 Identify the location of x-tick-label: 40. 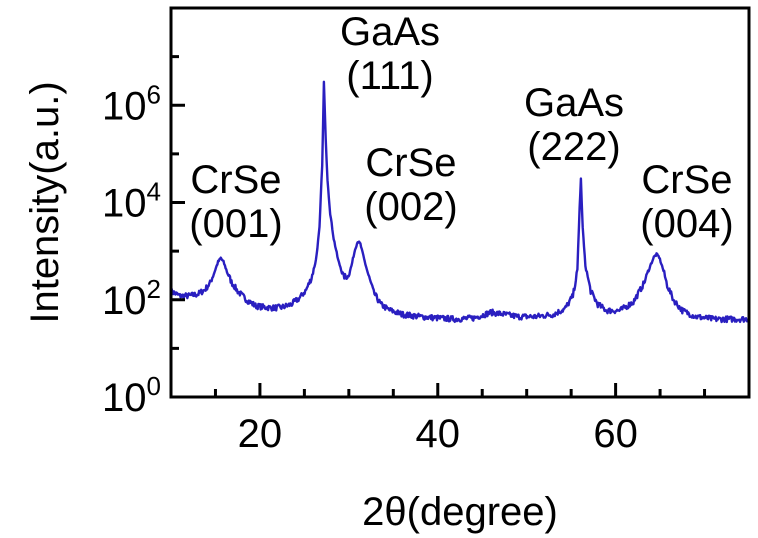
(438, 434).